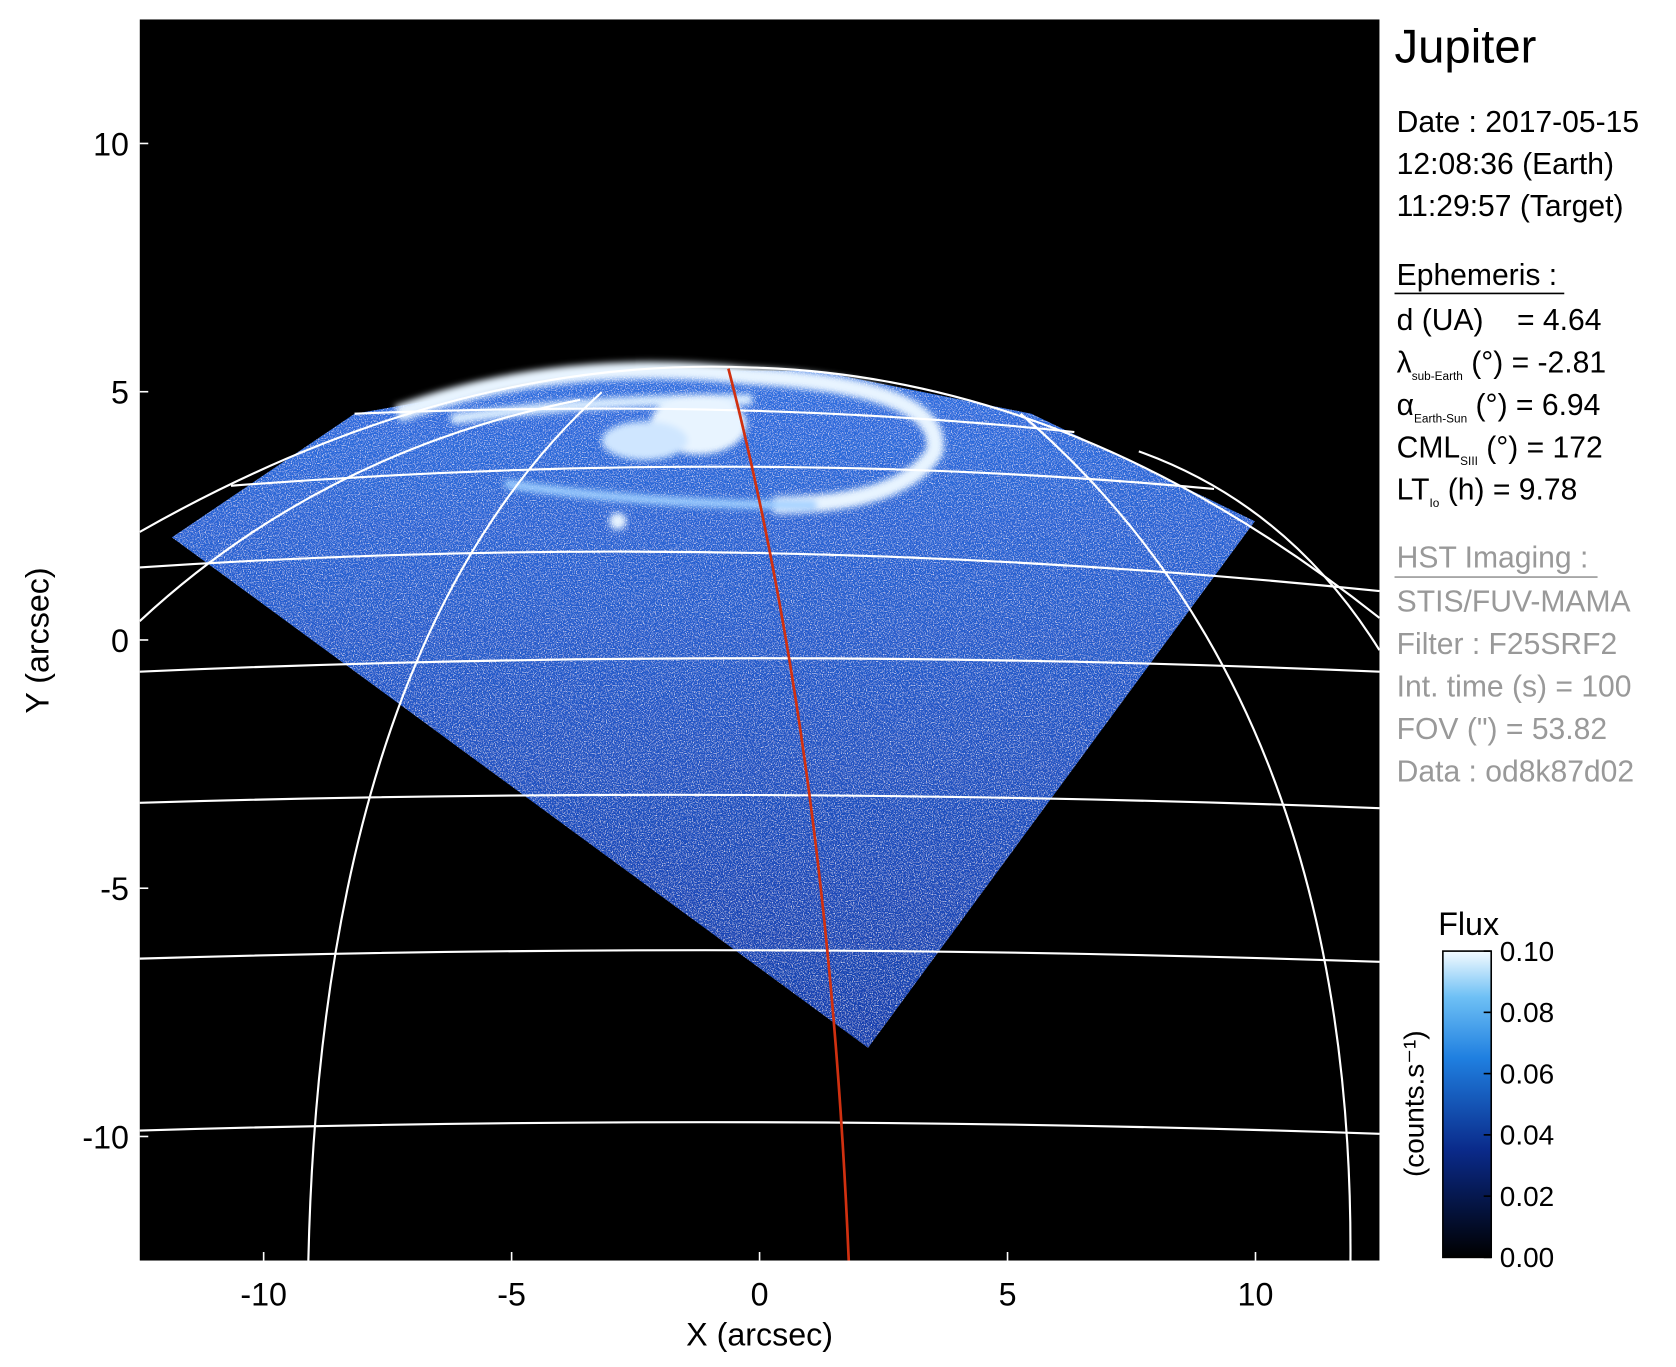 The image size is (1676, 1367). What do you see at coordinates (1515, 771) in the screenshot?
I see `imaging-line: Data : od8k87d02` at bounding box center [1515, 771].